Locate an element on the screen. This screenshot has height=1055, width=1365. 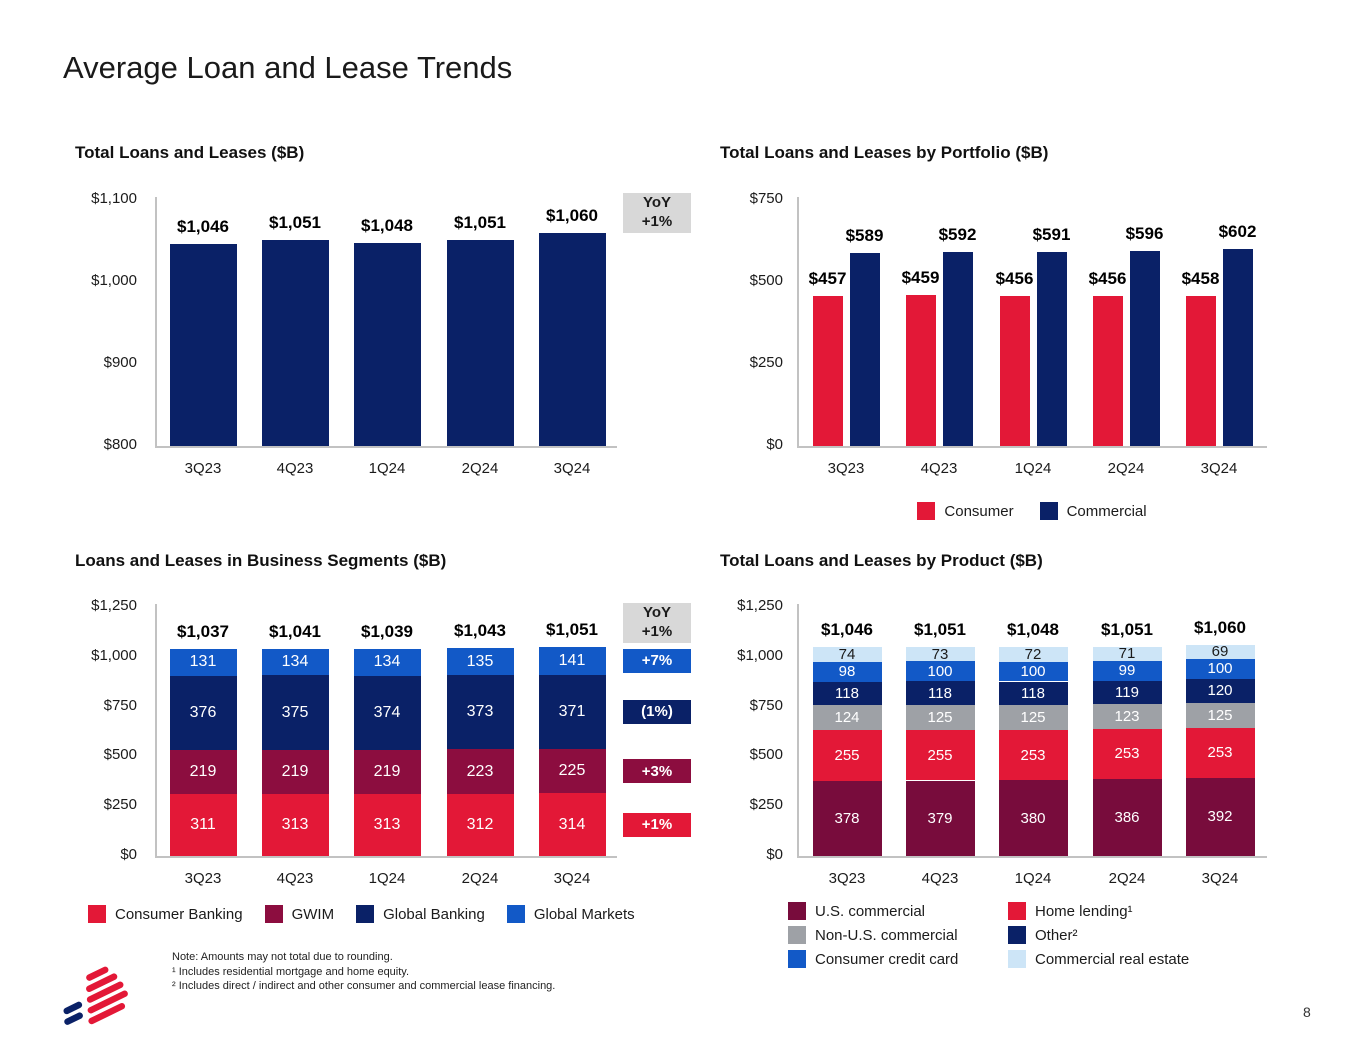
segment-value-label: 120 is located at coordinates (1220, 691).